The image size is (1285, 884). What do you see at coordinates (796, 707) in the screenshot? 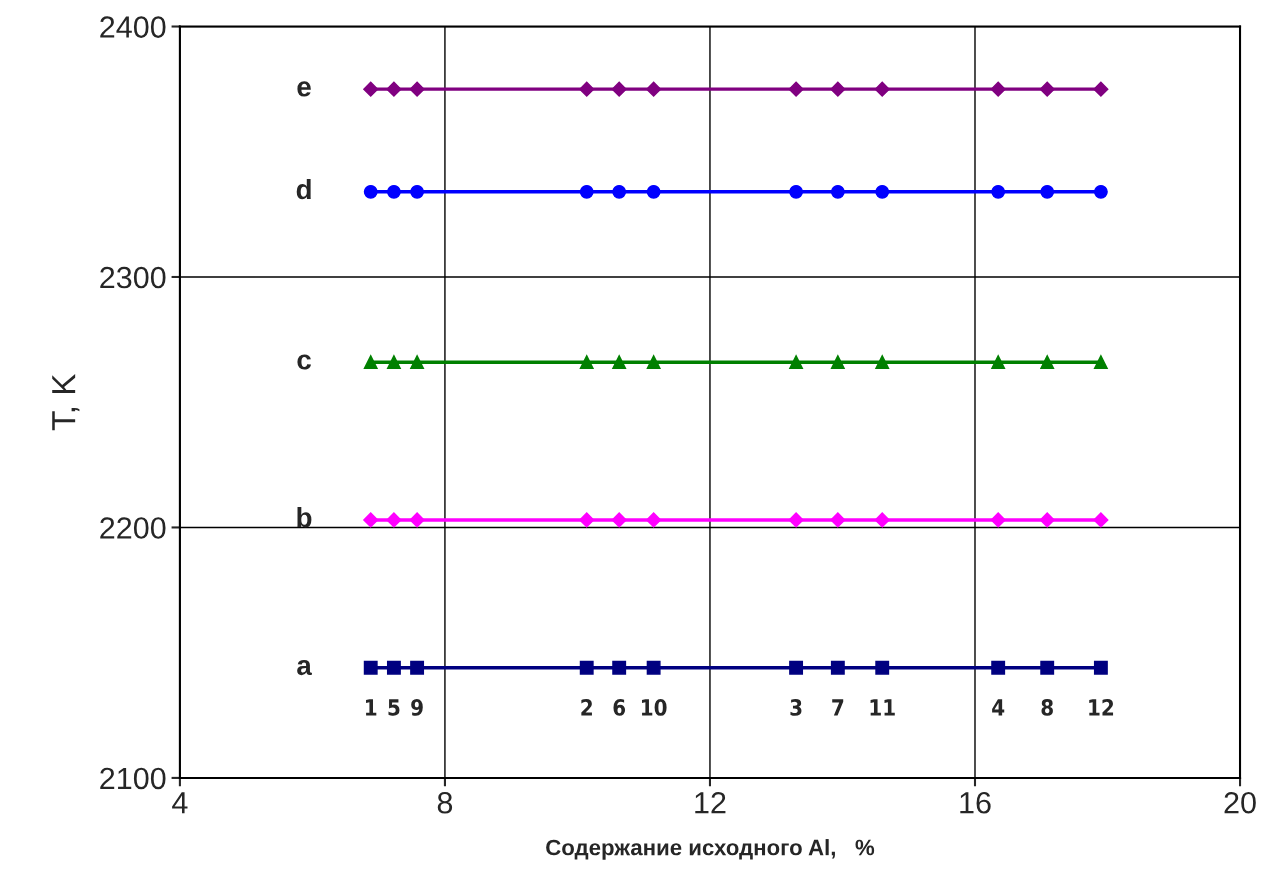
I see `annotation: 3` at bounding box center [796, 707].